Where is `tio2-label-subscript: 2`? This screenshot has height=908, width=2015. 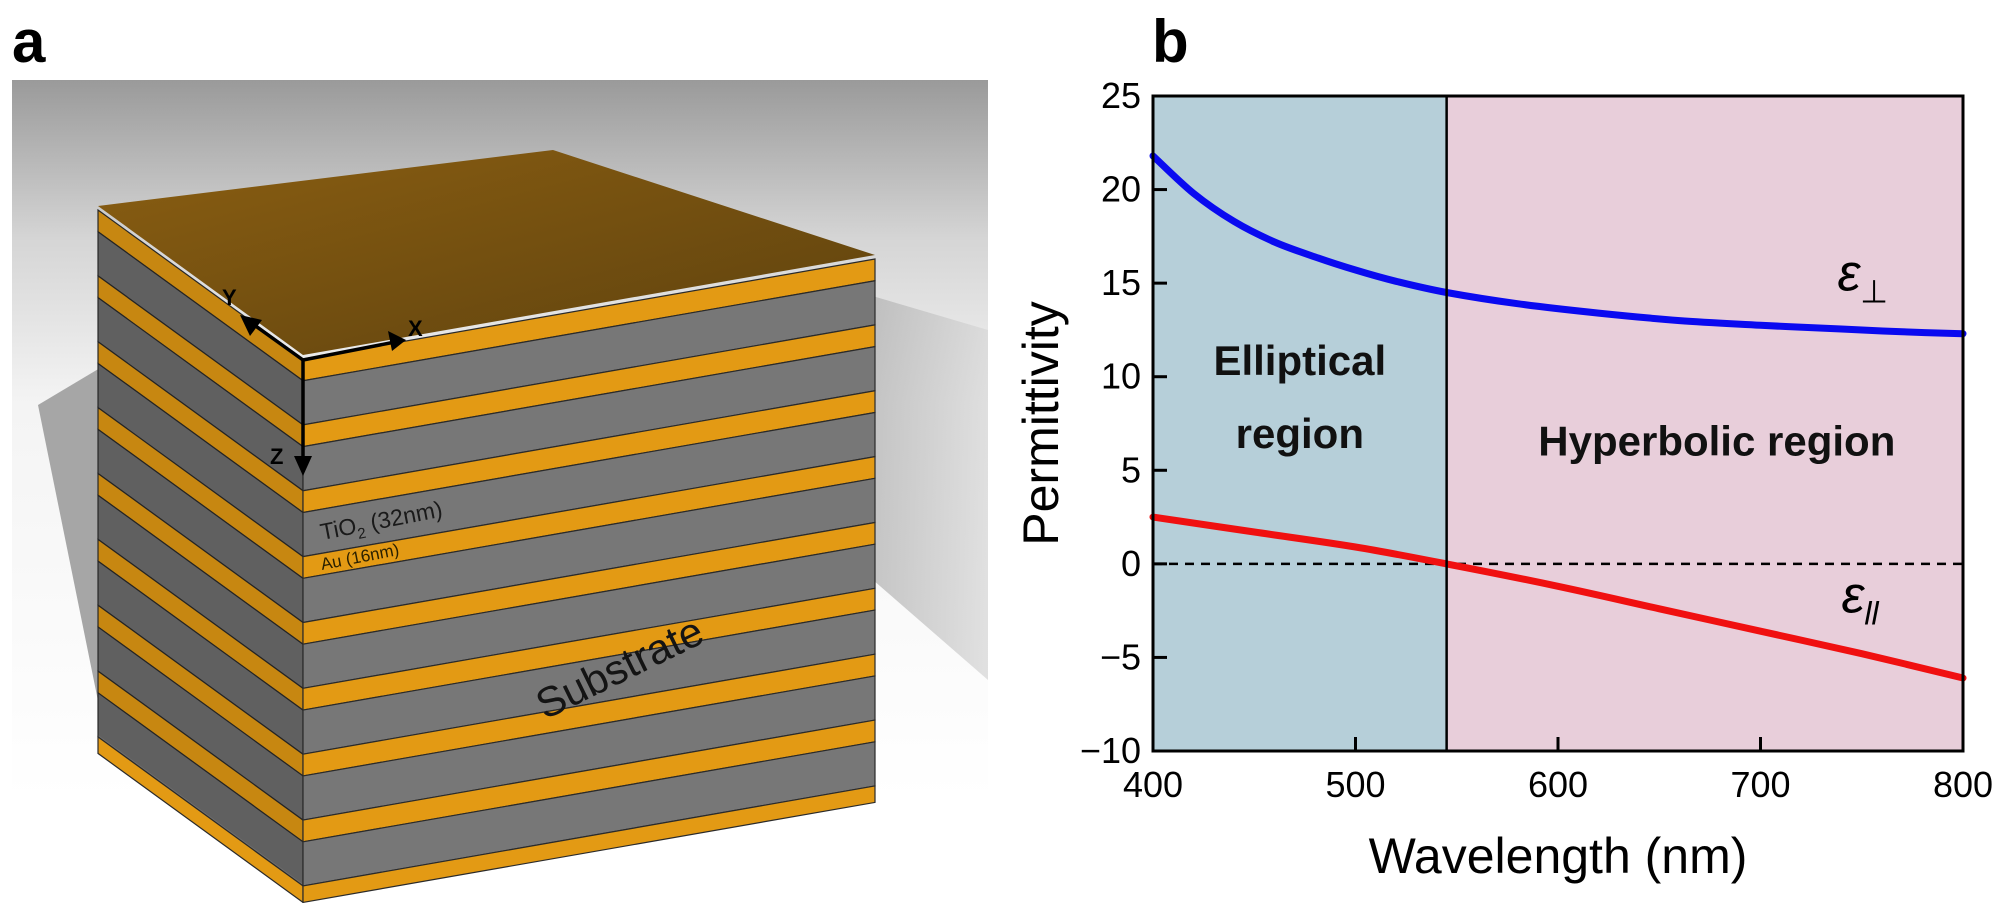 tio2-label-subscript: 2 is located at coordinates (361, 534).